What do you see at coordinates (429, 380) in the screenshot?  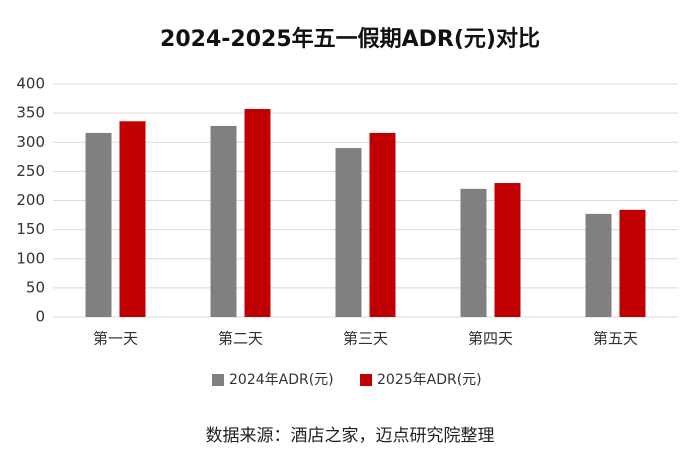 I see `legend-label: 2025年ADR(元)` at bounding box center [429, 380].